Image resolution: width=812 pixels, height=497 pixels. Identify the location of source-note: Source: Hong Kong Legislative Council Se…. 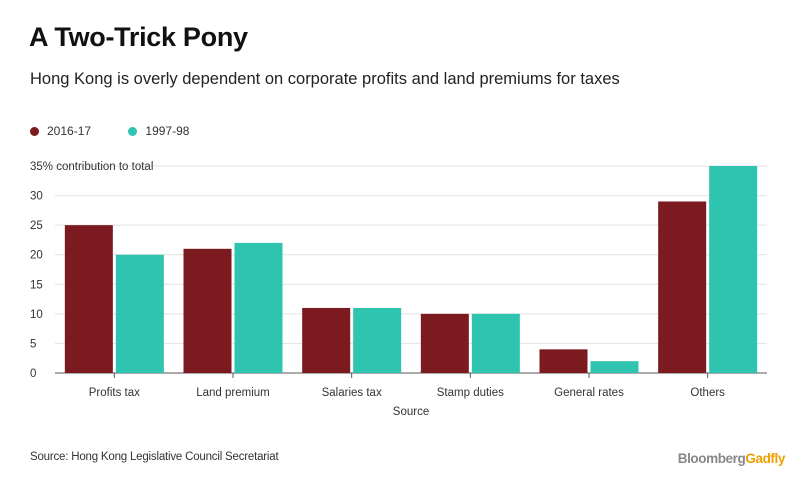
(154, 457).